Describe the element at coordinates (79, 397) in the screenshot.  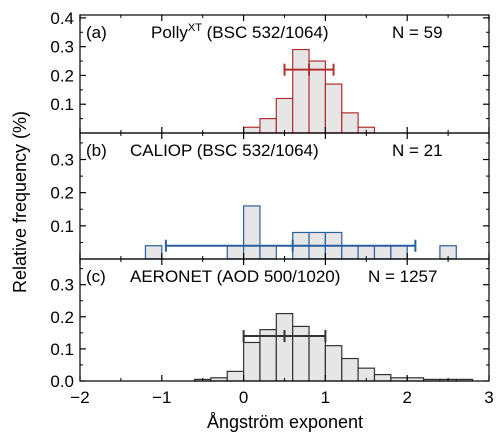
I see `x-tick-label: −2` at that location.